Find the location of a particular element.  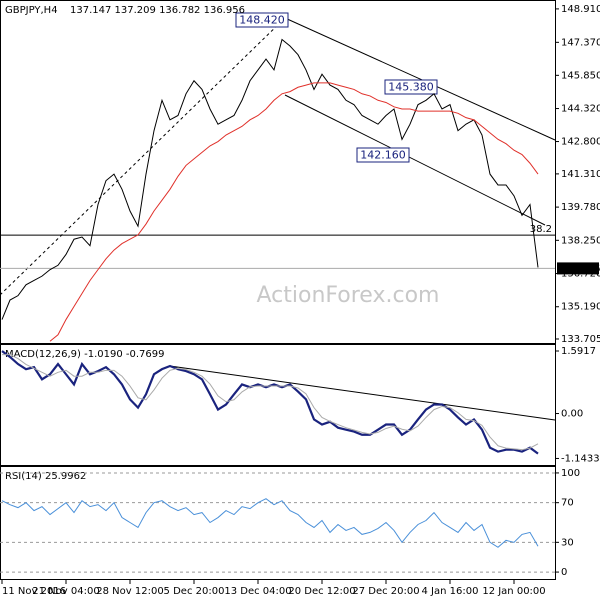

y-tick-label: 100 is located at coordinates (570, 473).